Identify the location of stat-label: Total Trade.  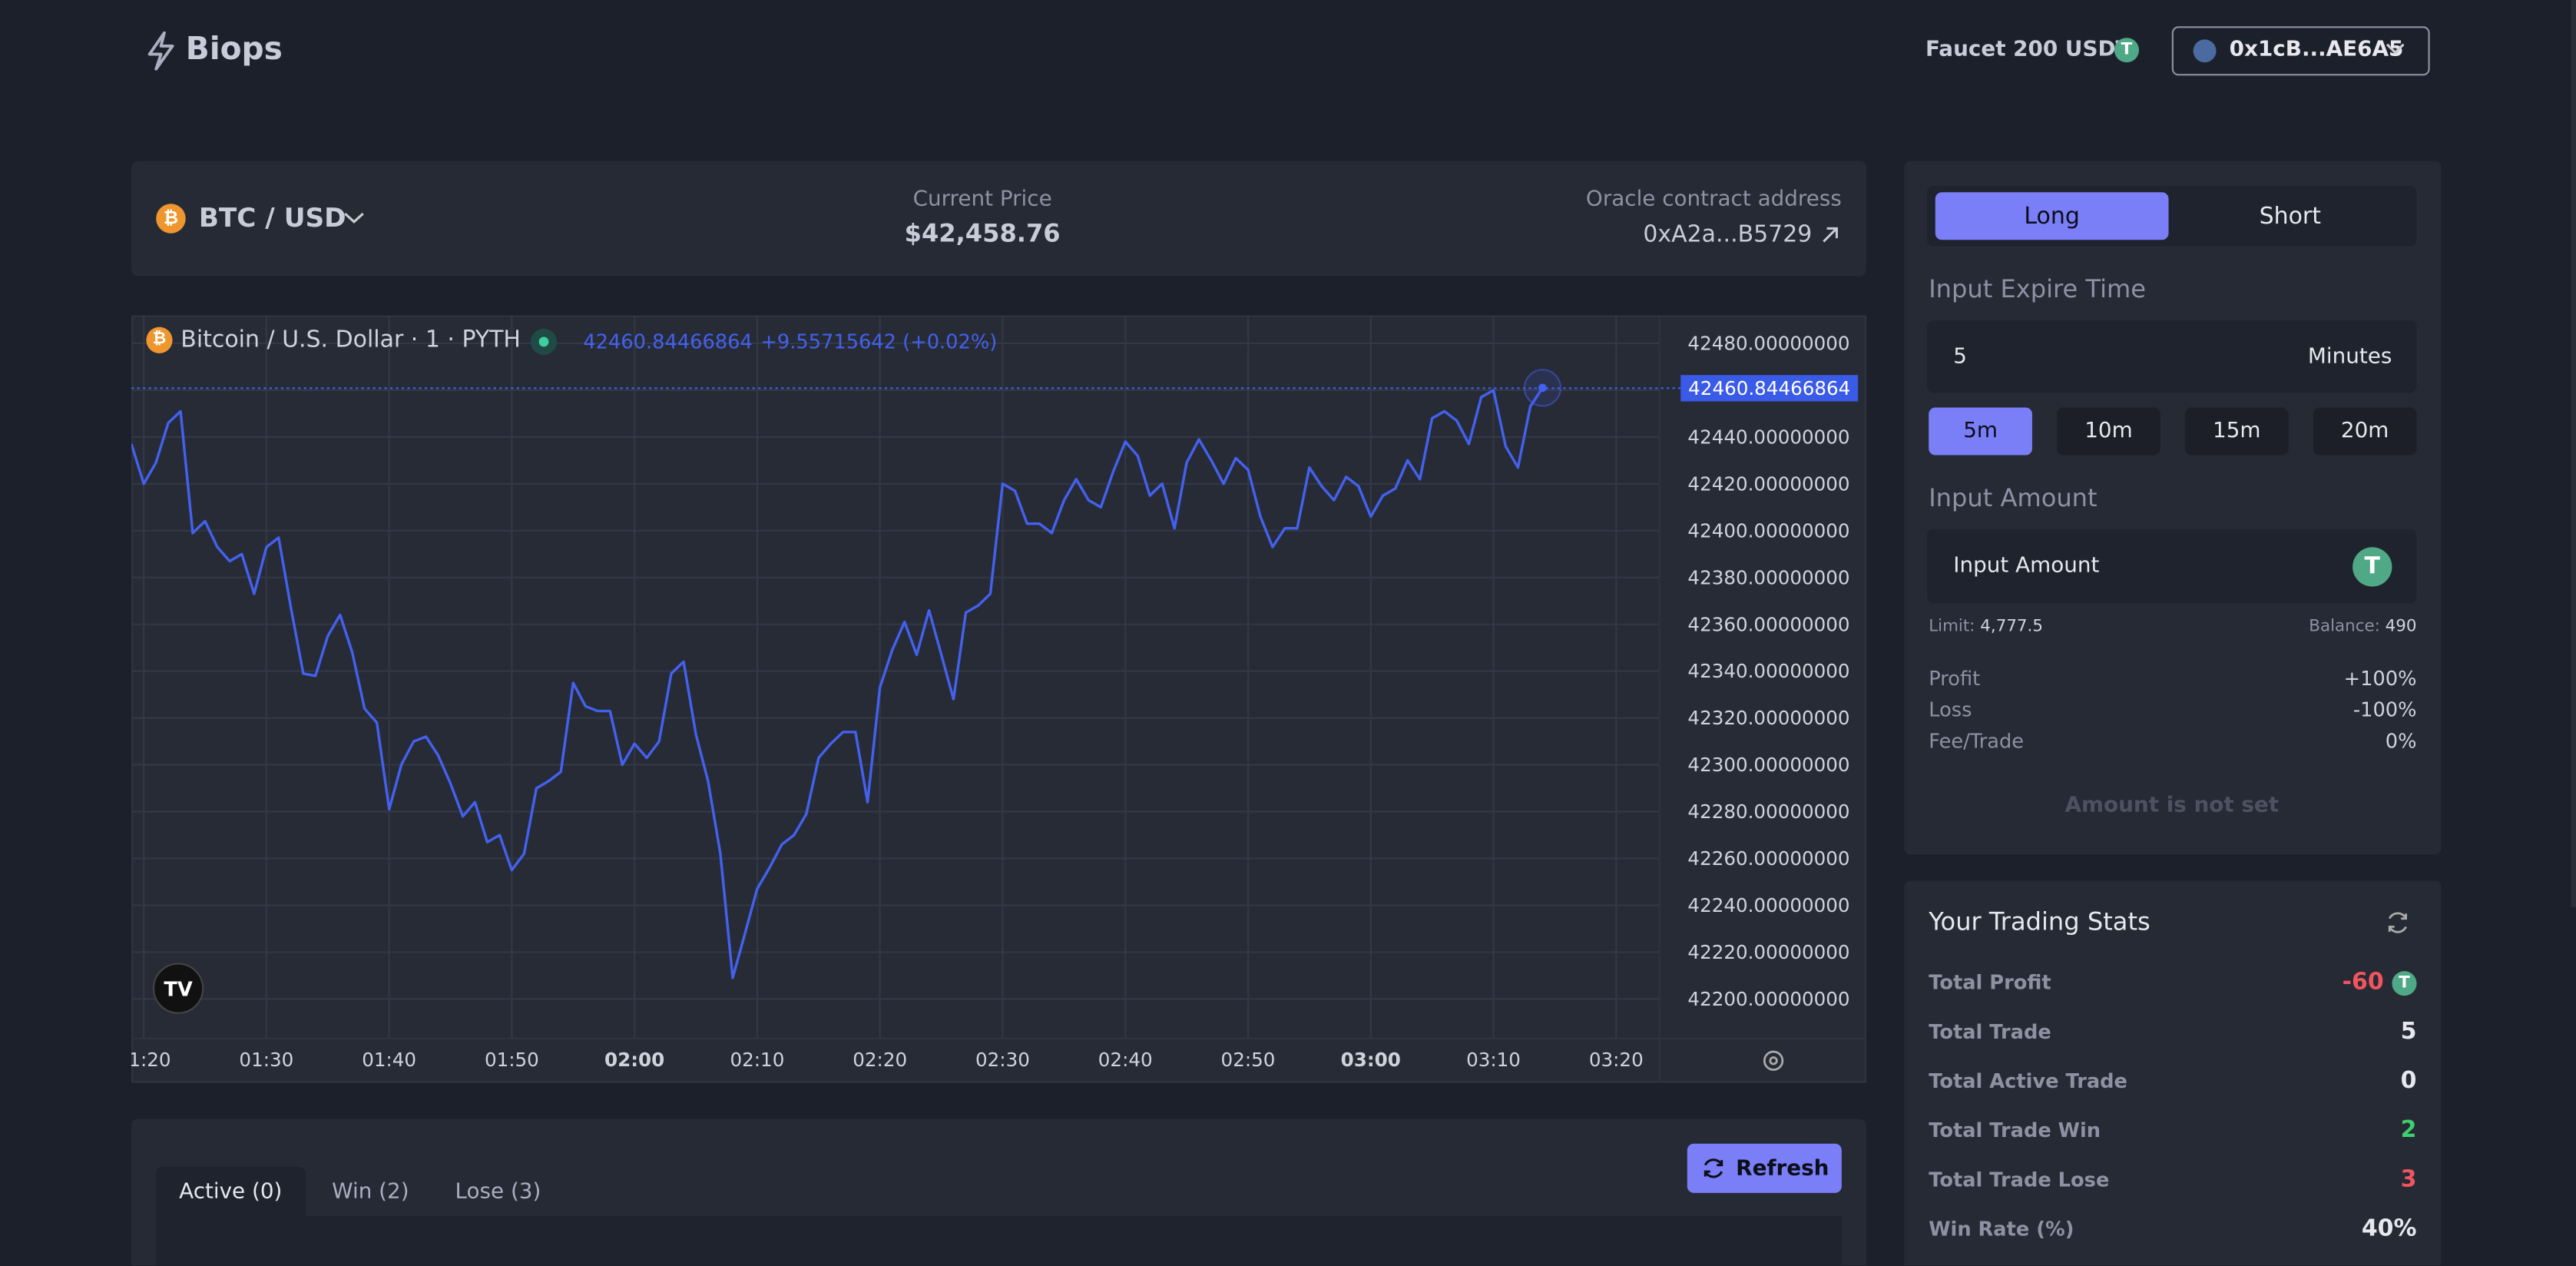
(1990, 1032).